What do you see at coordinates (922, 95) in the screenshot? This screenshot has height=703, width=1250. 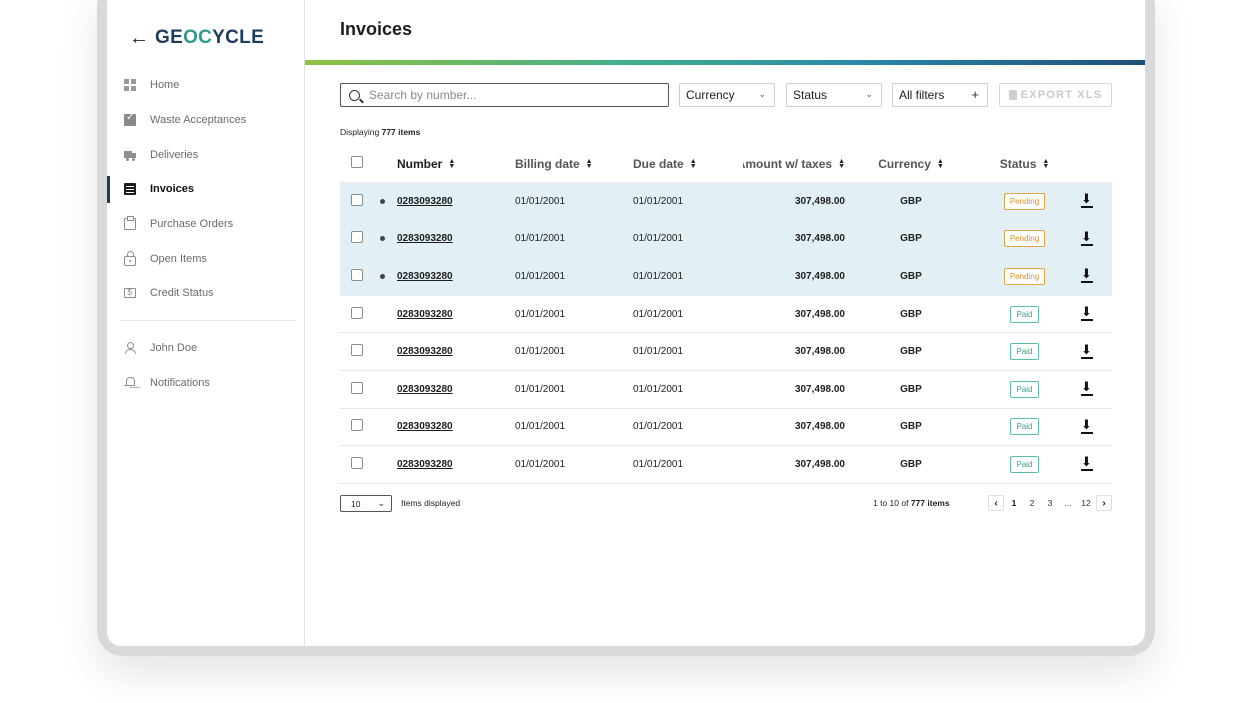 I see `all-filters-label: All filters` at bounding box center [922, 95].